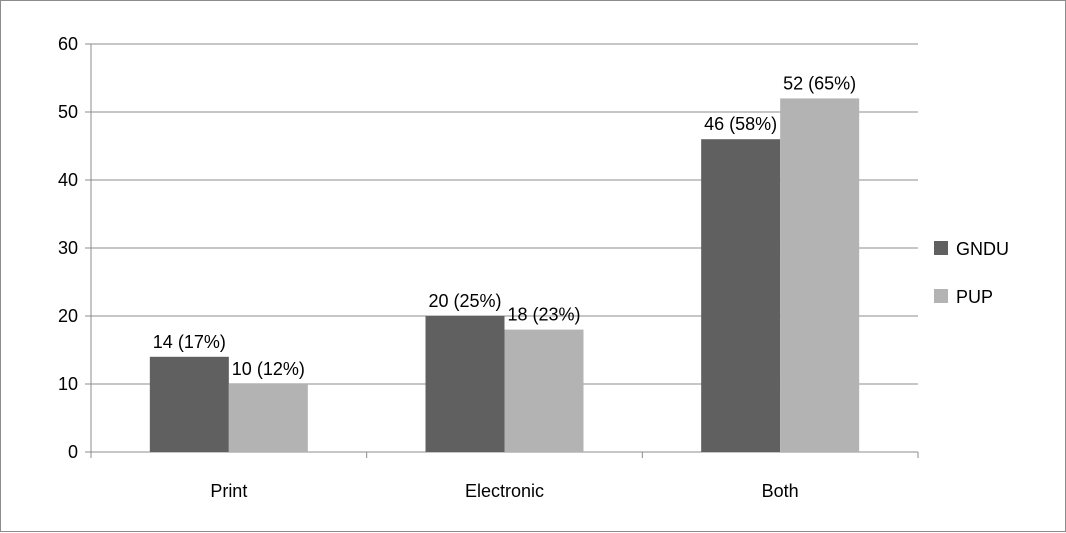 The height and width of the screenshot is (533, 1066). What do you see at coordinates (189, 404) in the screenshot?
I see `bar-gndu-print` at bounding box center [189, 404].